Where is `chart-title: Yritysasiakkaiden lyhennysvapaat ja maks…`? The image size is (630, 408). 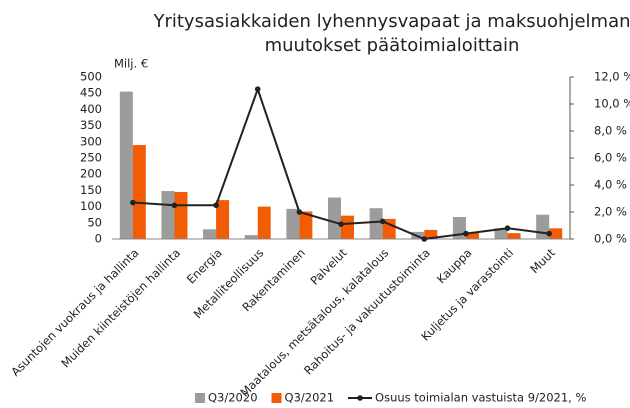
chart-title: Yritysasiakkaiden lyhennysvapaat ja maks… is located at coordinates (391, 21).